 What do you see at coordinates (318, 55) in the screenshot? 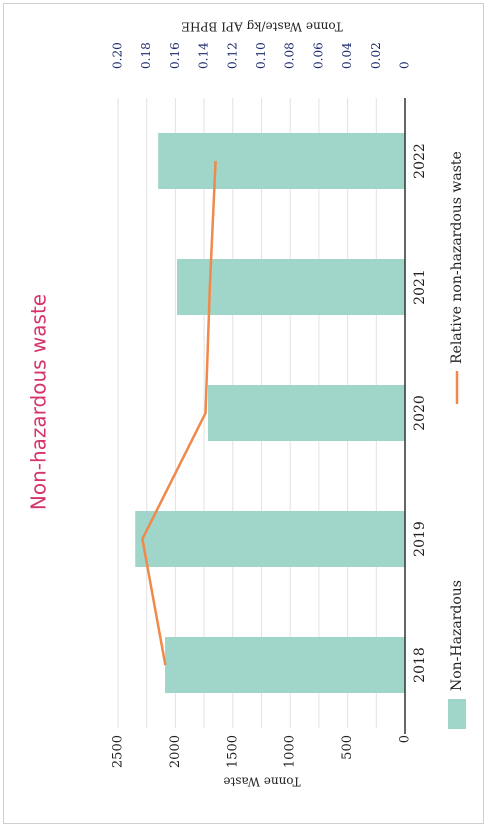
I see `y2-tick-label: 0.06` at bounding box center [318, 55].